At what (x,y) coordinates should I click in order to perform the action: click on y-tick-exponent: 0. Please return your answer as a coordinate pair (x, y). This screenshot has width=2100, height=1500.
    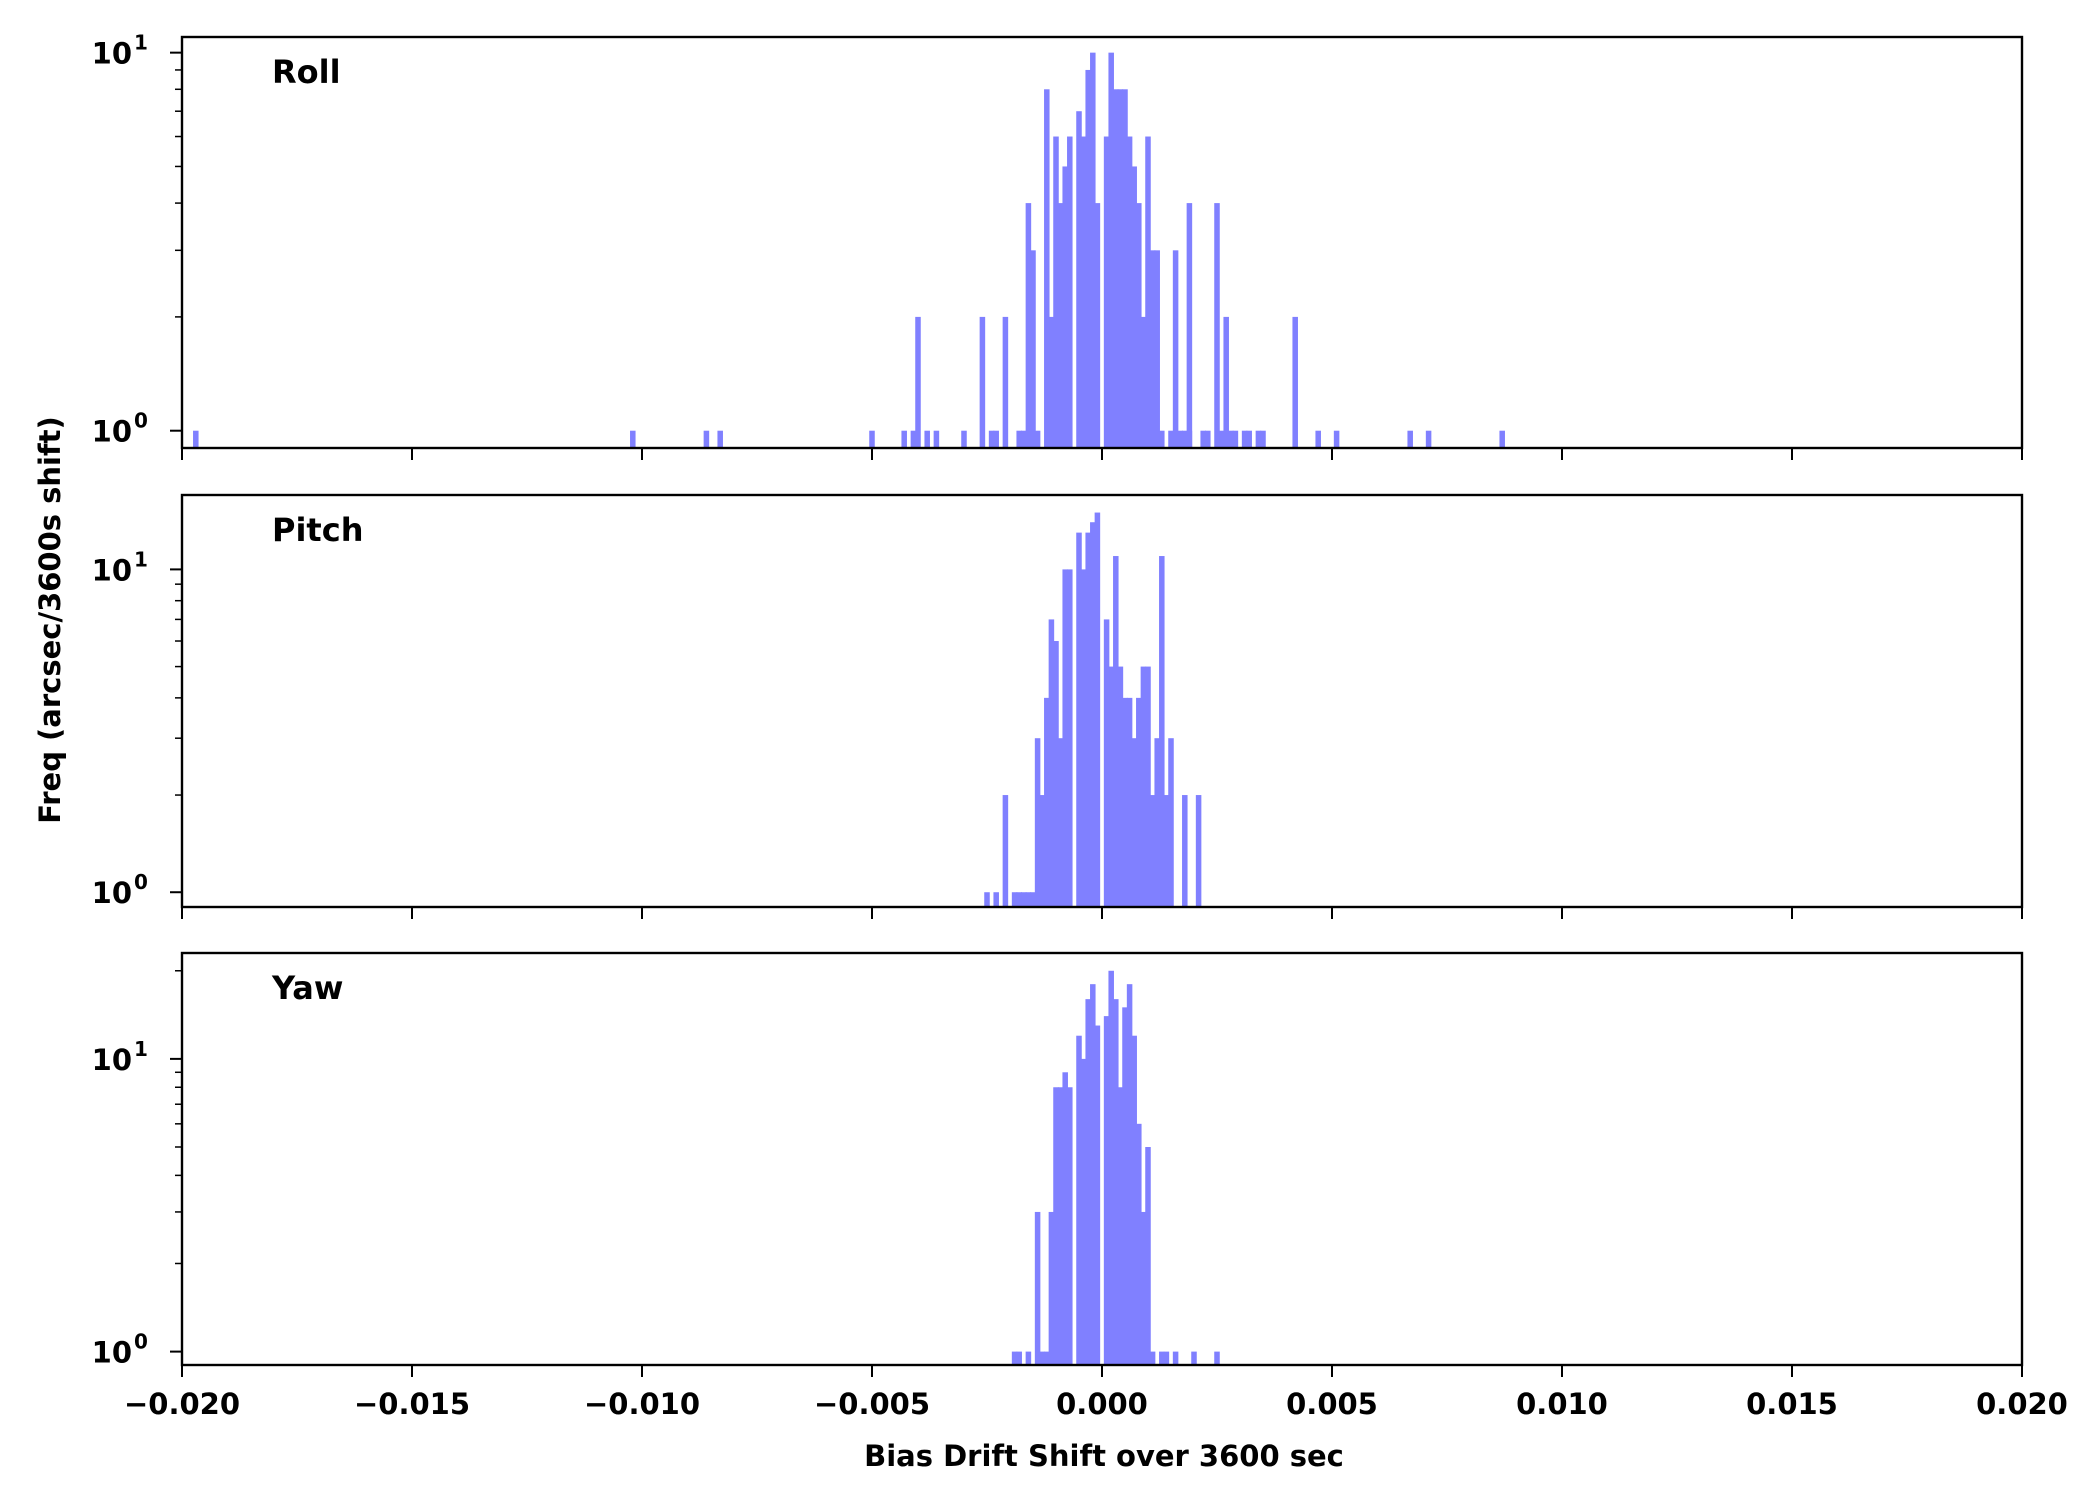
    Looking at the image, I should click on (141, 421).